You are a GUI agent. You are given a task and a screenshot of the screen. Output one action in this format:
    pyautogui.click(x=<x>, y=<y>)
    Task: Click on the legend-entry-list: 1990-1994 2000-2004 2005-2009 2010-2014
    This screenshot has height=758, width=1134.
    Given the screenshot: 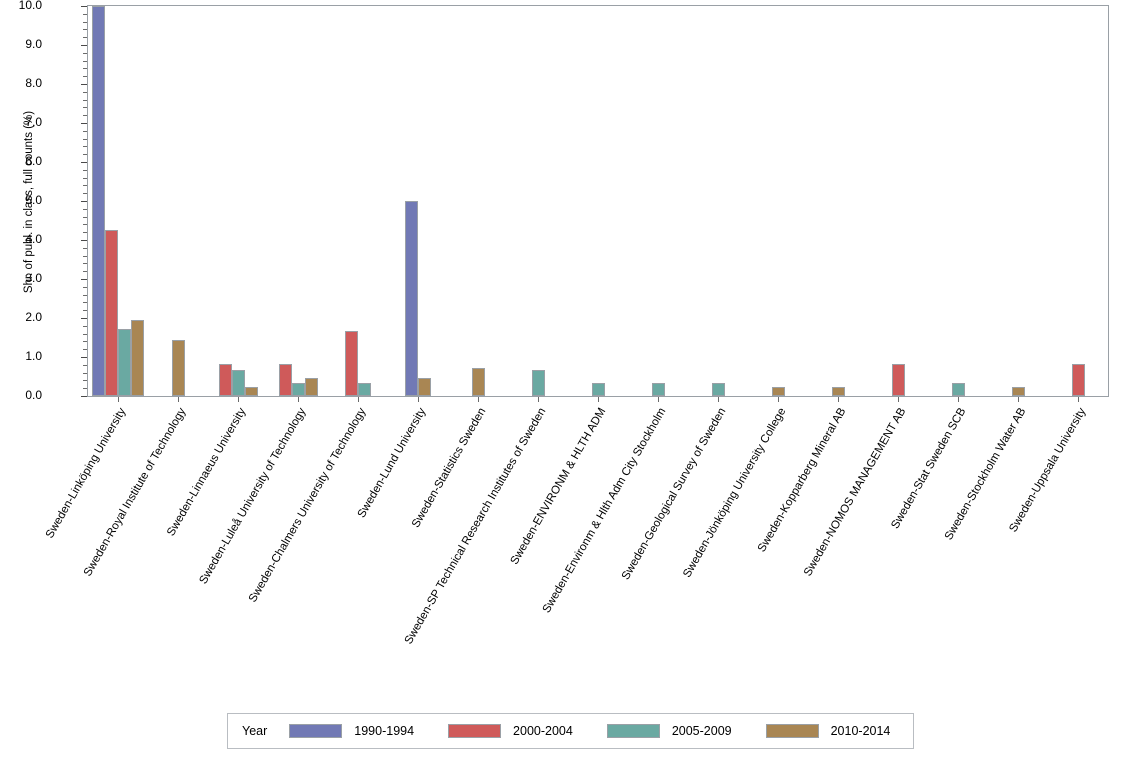 What is the action you would take?
    pyautogui.click(x=606, y=731)
    